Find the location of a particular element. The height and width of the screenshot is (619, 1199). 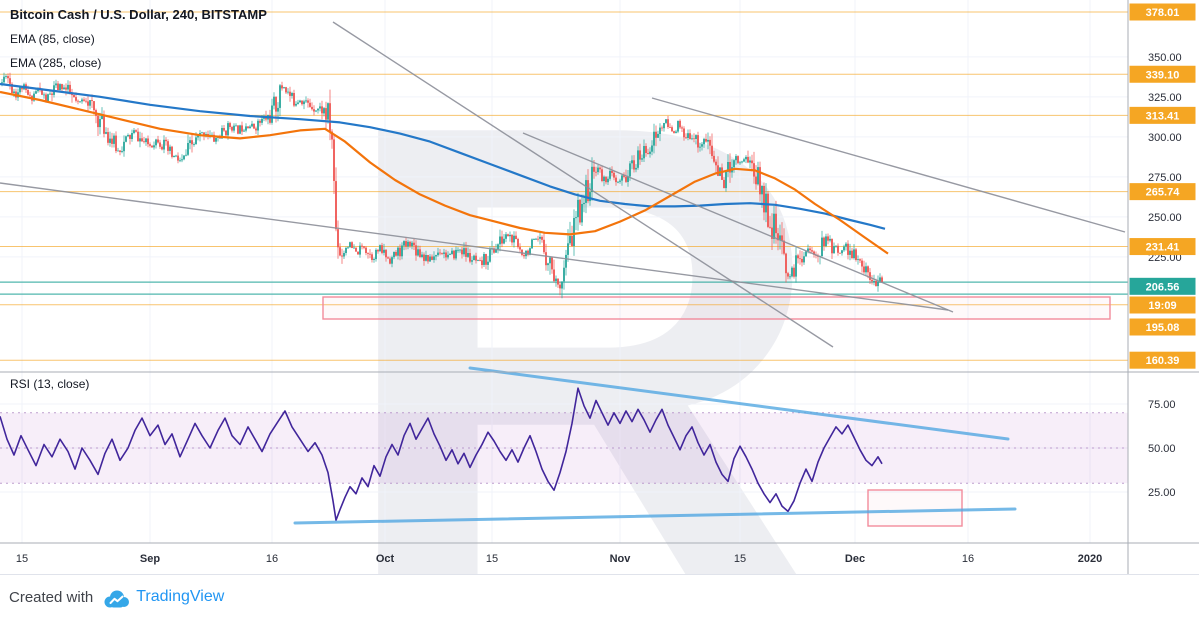

axis-tick-label: 250.00 is located at coordinates (1165, 218).